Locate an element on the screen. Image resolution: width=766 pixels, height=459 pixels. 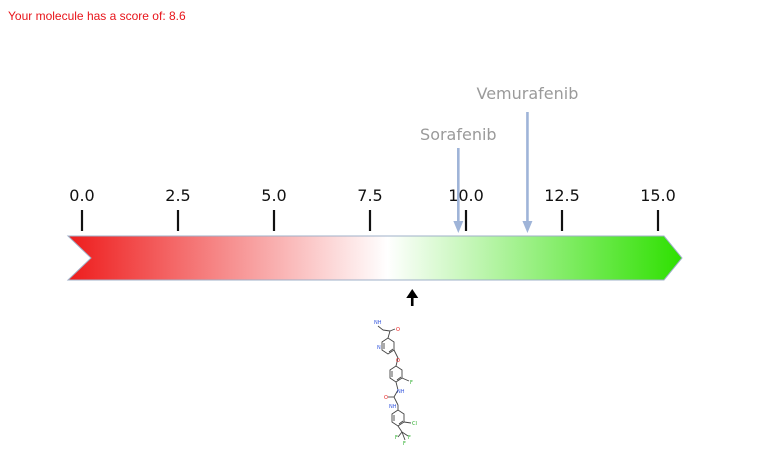
atom-o-ether: O is located at coordinates (398, 361).